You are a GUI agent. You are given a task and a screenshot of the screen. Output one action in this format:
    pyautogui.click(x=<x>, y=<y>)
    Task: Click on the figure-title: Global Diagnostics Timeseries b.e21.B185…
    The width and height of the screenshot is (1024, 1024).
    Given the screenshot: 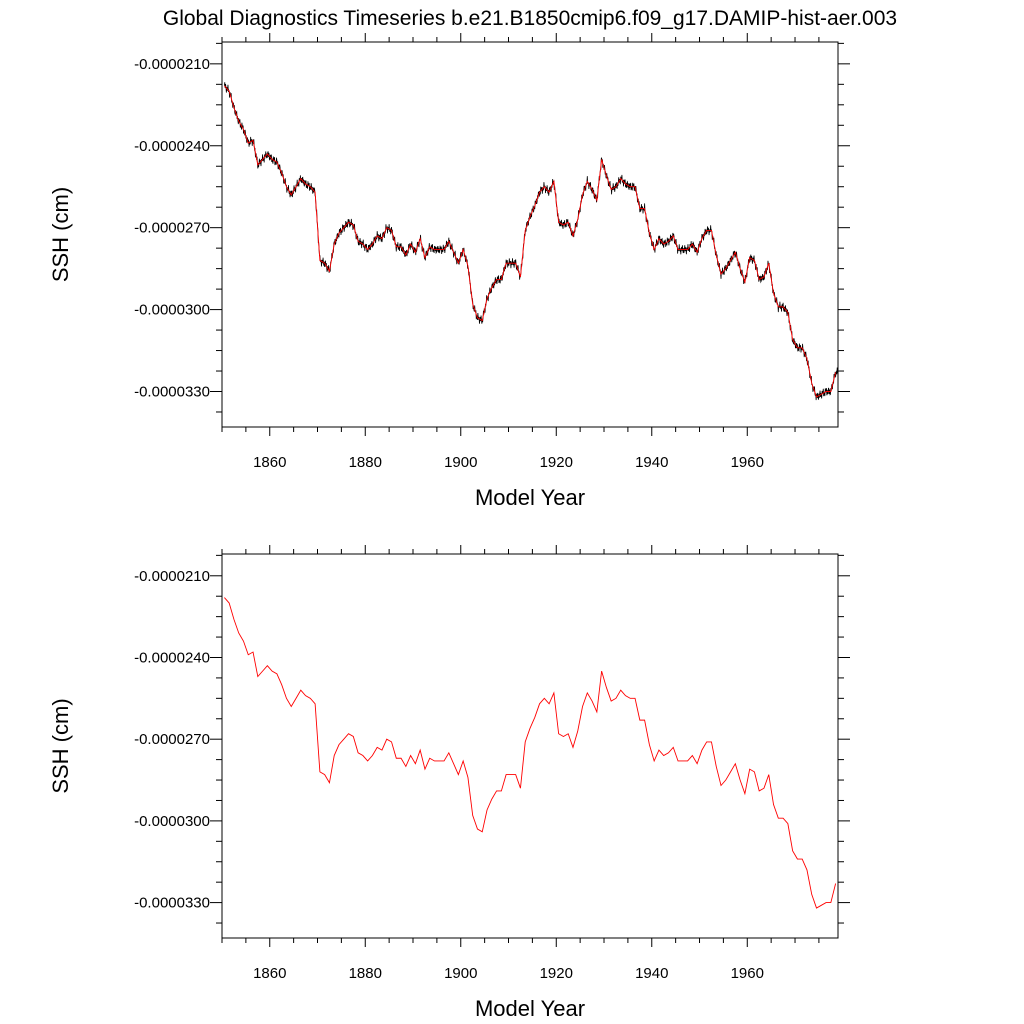 What is the action you would take?
    pyautogui.click(x=530, y=18)
    